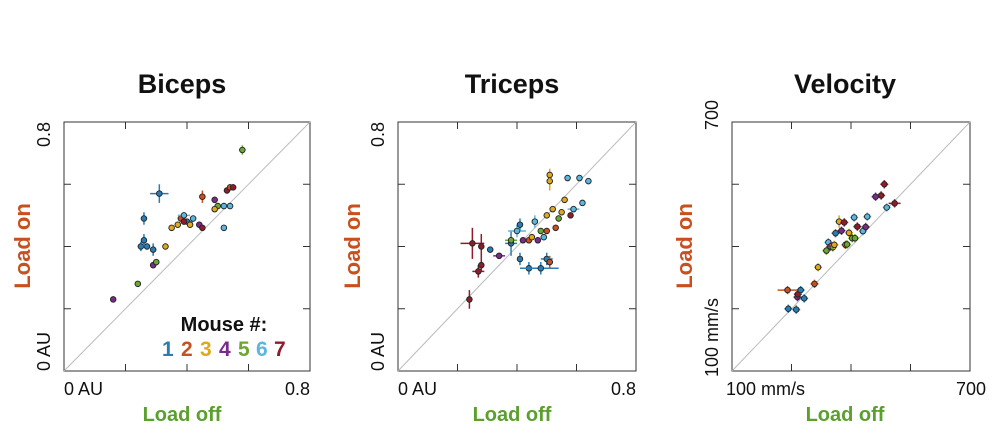 This screenshot has height=439, width=1002. What do you see at coordinates (517, 246) in the screenshot?
I see `identity-line` at bounding box center [517, 246].